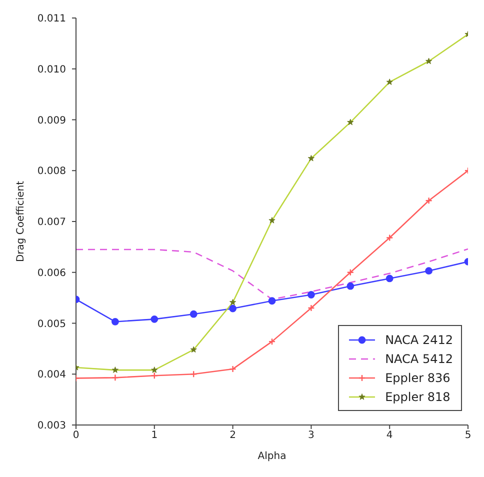 This screenshot has width=484, height=477. Describe the element at coordinates (21, 221) in the screenshot. I see `y-axis-title: Drag Coefficient` at that location.